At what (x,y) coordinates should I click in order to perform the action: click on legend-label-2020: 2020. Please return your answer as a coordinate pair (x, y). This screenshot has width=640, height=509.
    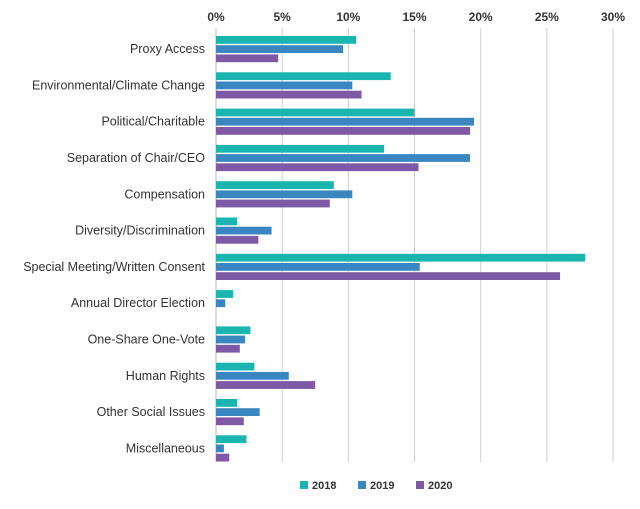
    Looking at the image, I should click on (440, 486).